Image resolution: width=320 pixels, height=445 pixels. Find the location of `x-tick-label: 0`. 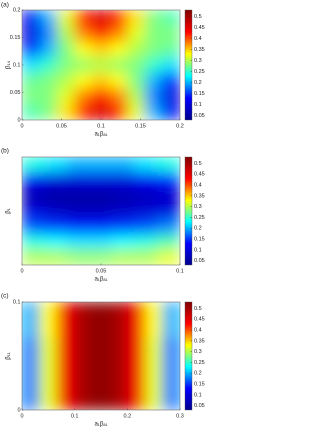

x-tick-label: 0 is located at coordinates (21, 126).